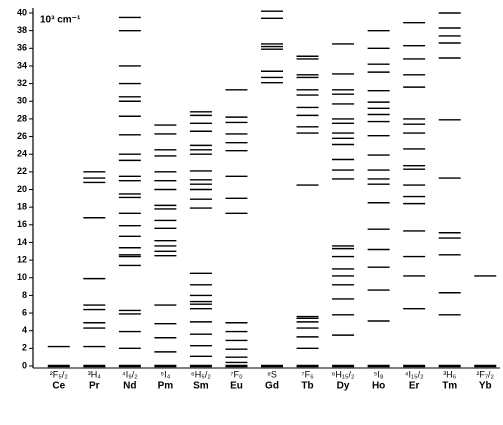 The width and height of the screenshot is (503, 425). What do you see at coordinates (22, 118) in the screenshot?
I see `y-tick-label: 28` at bounding box center [22, 118].